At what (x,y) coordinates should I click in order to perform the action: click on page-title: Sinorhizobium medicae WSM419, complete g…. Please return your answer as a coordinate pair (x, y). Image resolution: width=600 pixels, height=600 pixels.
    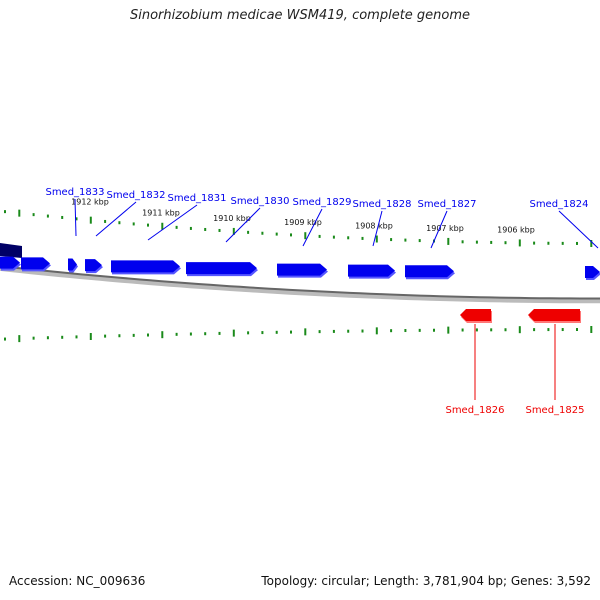
    Looking at the image, I should click on (300, 15).